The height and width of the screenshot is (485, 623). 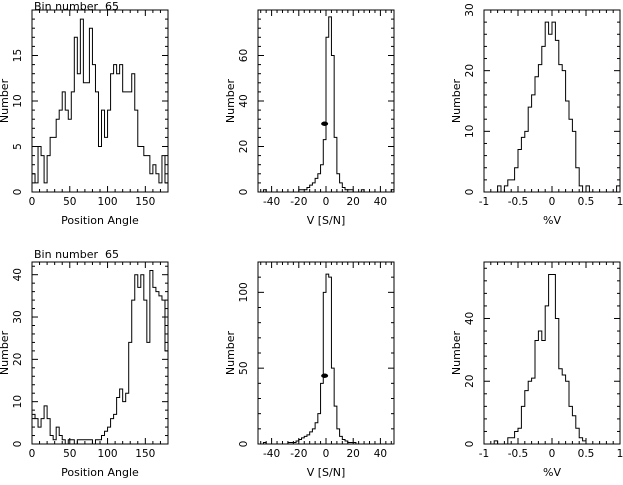 I want to click on panel-4-xtick-label: 50, so click(x=69, y=454).